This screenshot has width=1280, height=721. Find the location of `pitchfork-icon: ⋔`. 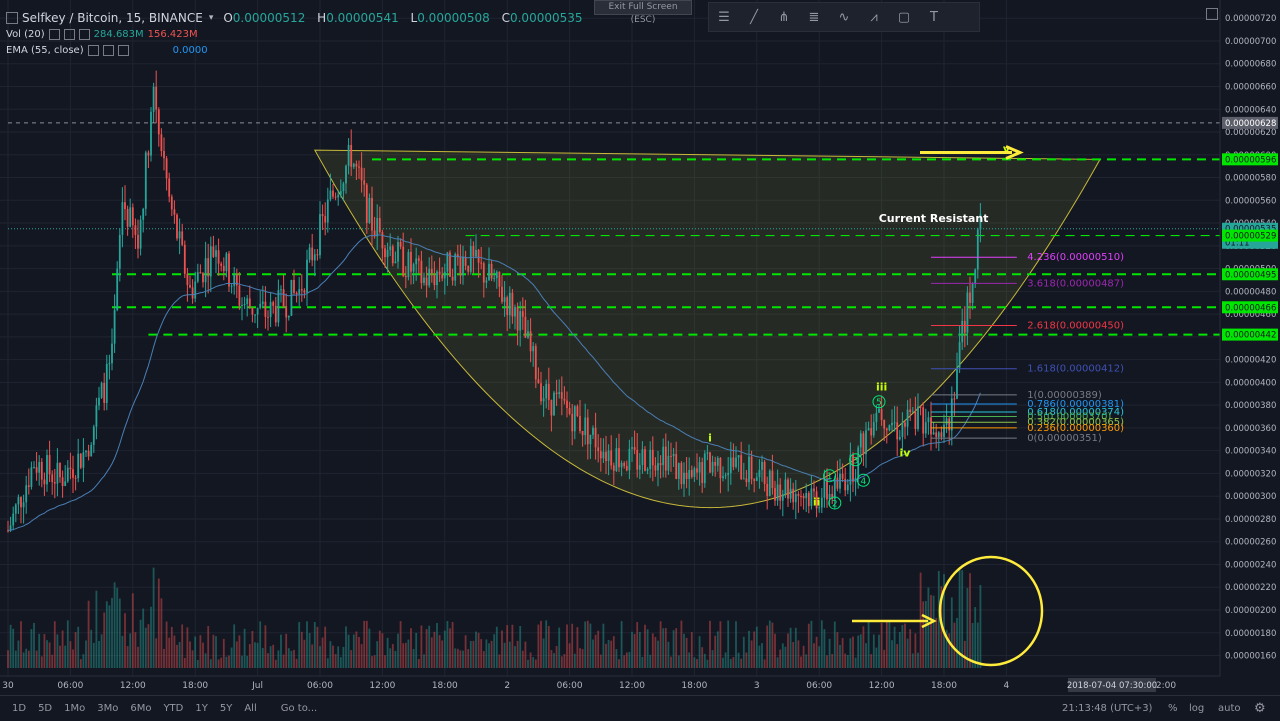

pitchfork-icon: ⋔ is located at coordinates (784, 17).